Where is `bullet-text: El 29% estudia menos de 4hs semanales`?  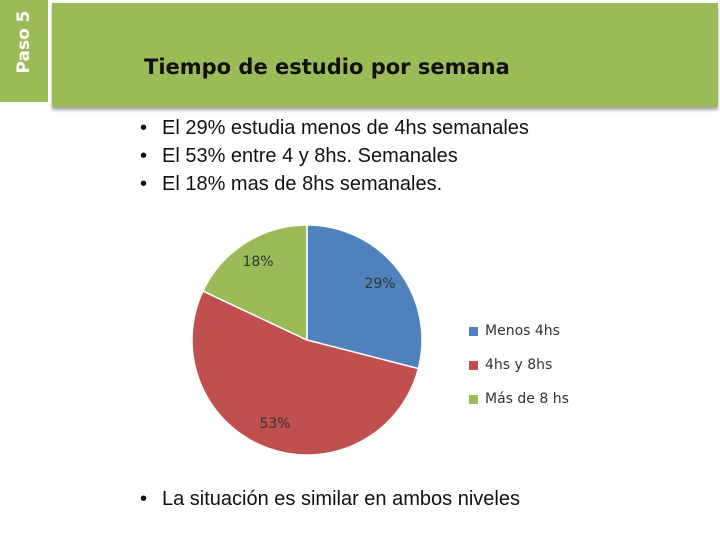 bullet-text: El 29% estudia menos de 4hs semanales is located at coordinates (345, 128).